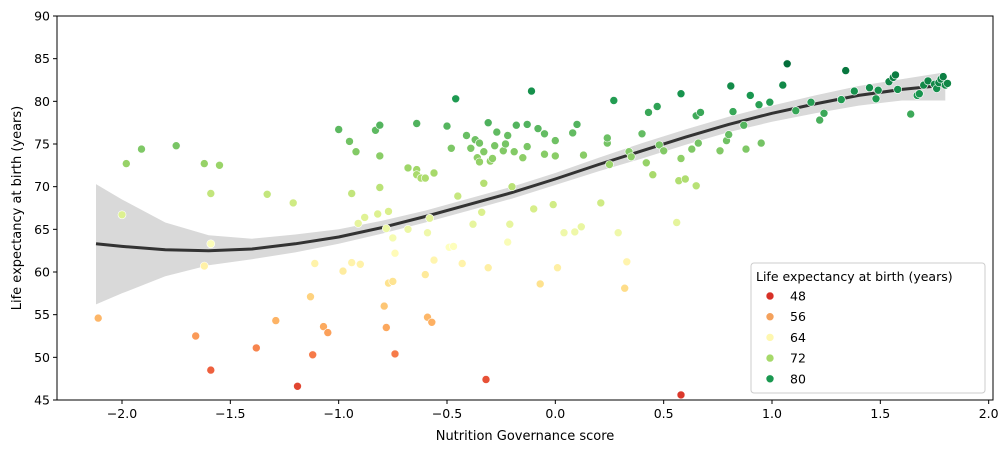 The height and width of the screenshot is (453, 1006). Describe the element at coordinates (798, 378) in the screenshot. I see `legend-label: 80` at that location.